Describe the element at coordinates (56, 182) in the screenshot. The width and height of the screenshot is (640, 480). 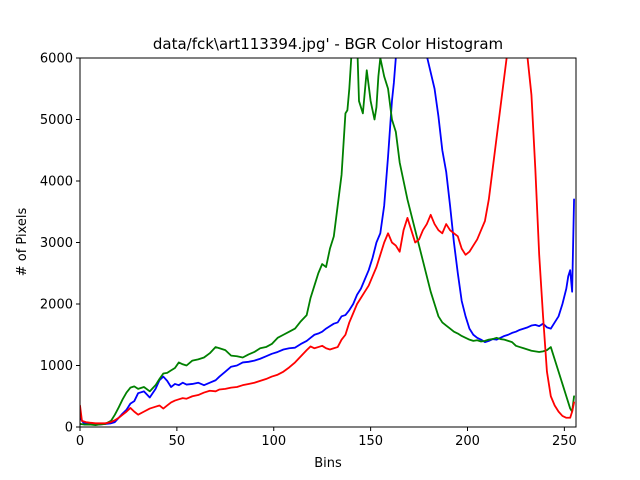
I see `y-tick-label: 4000` at that location.